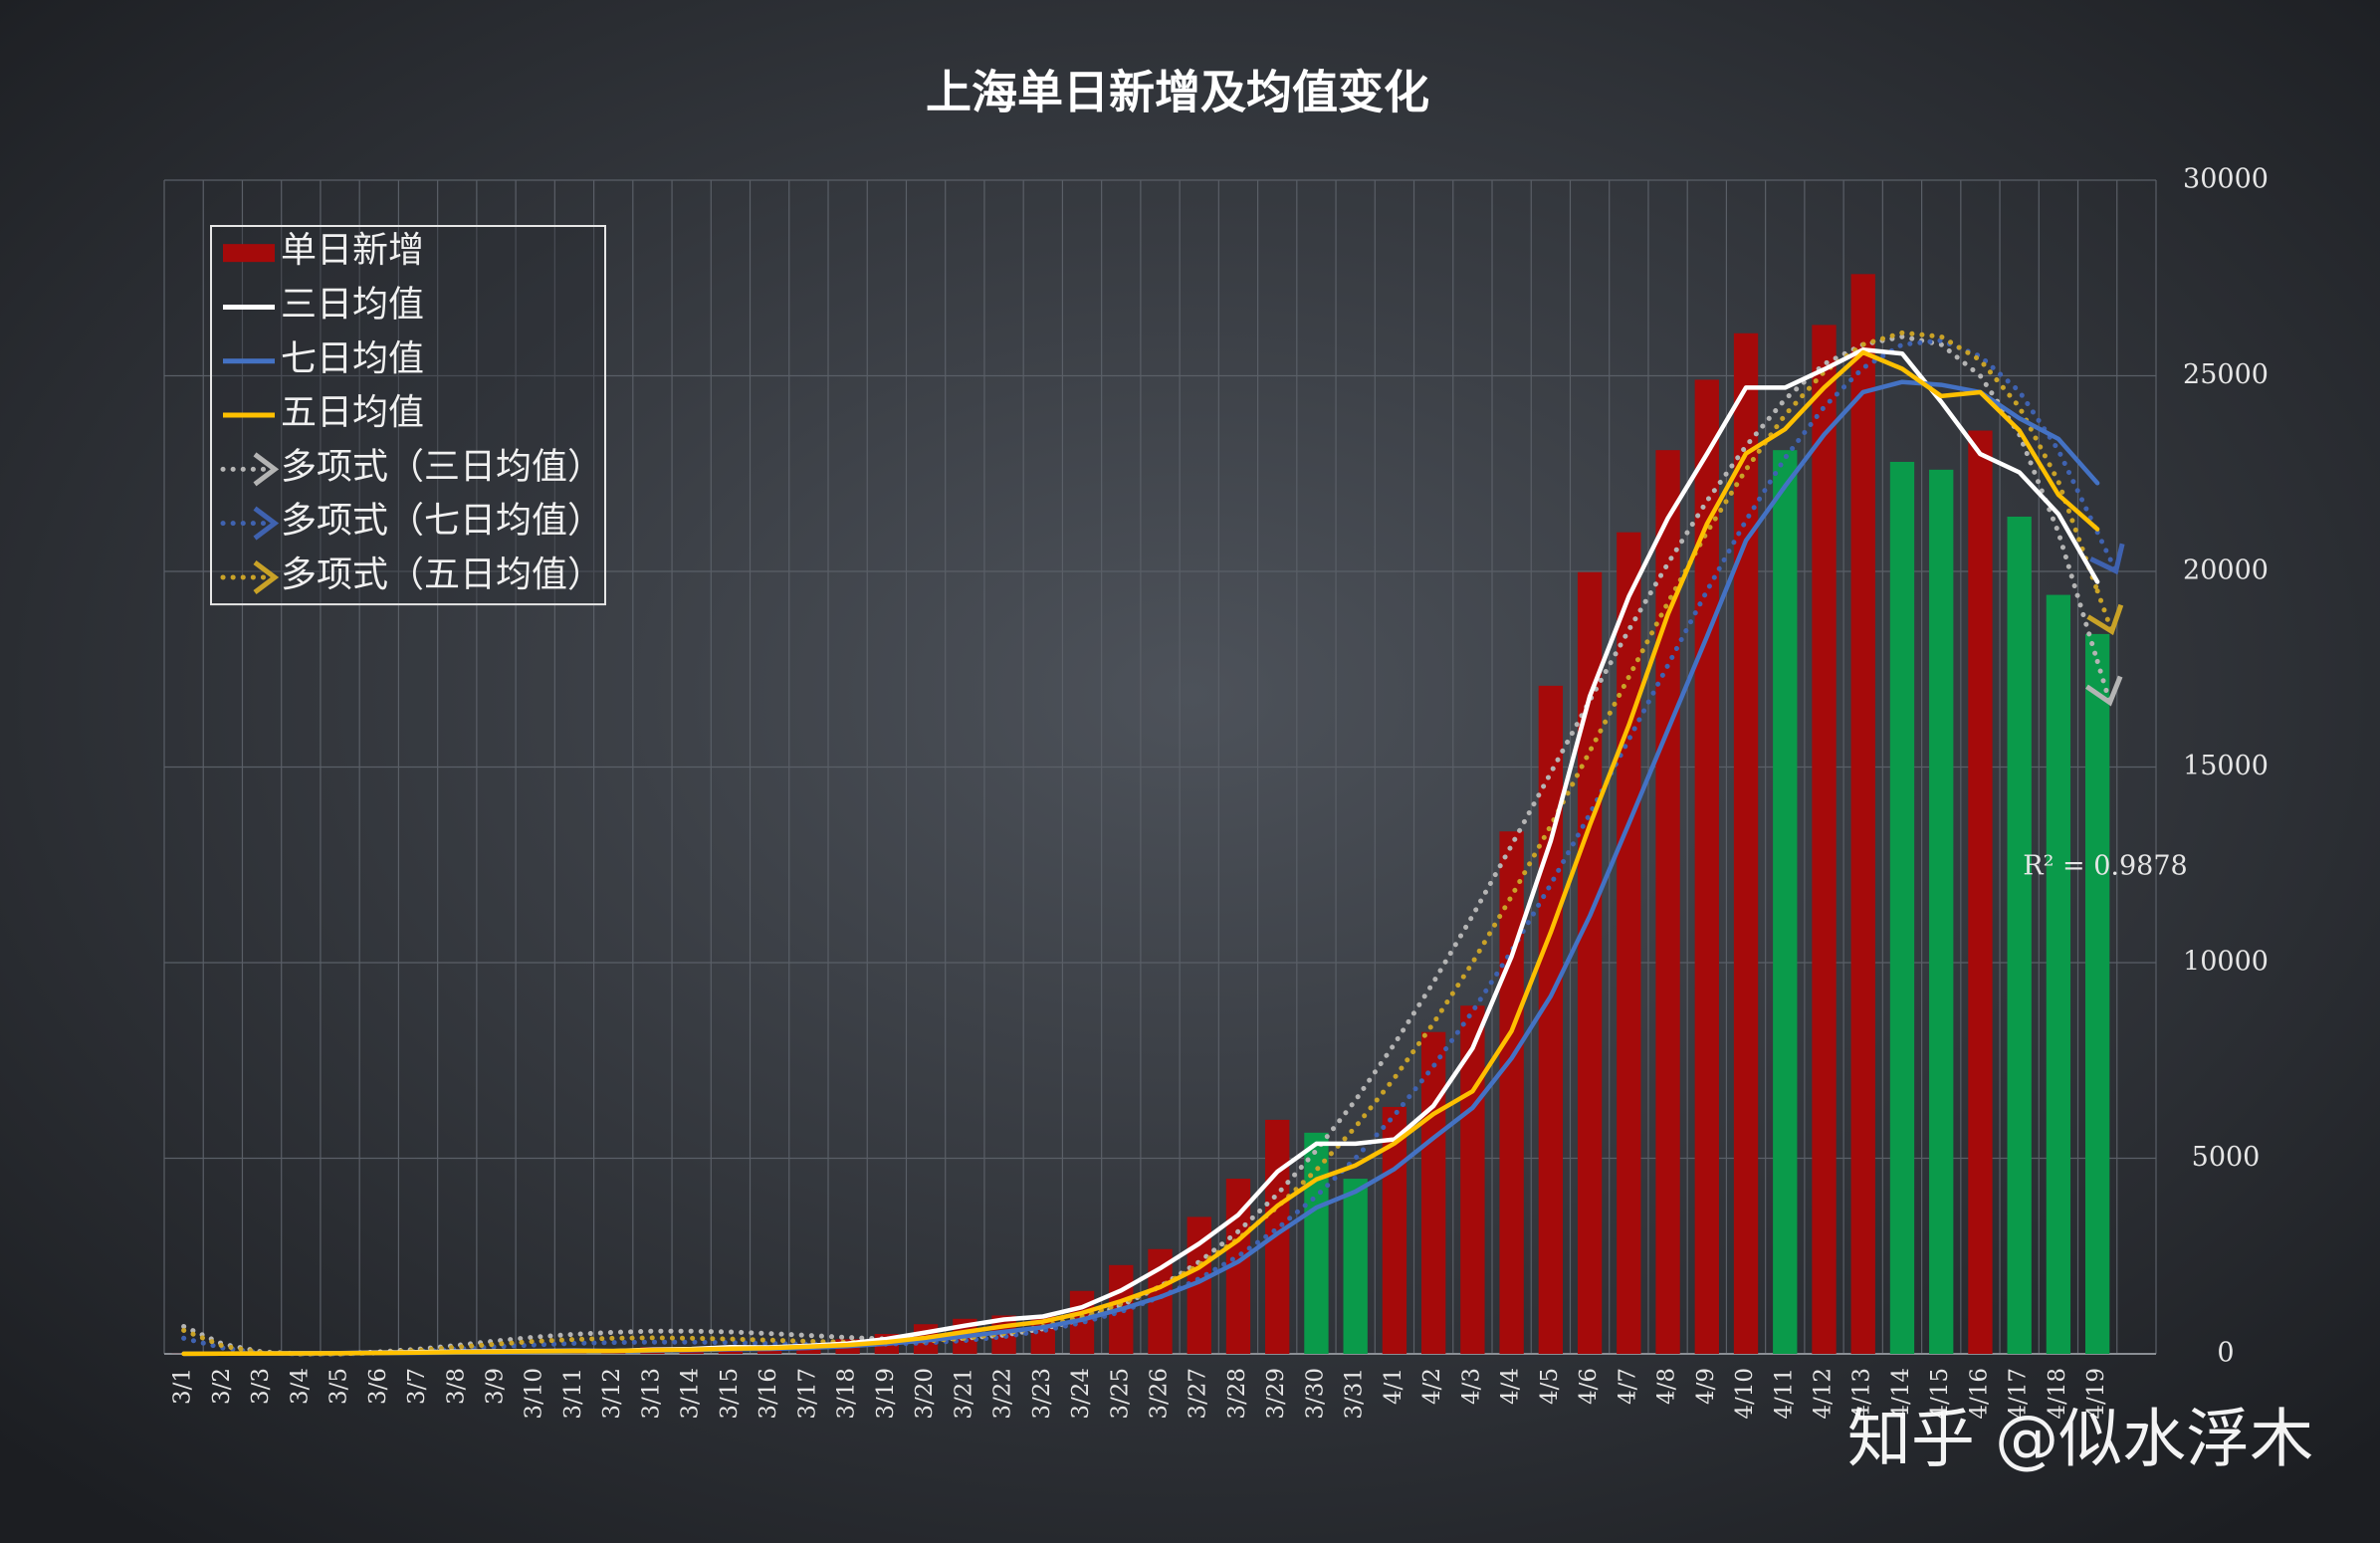 This screenshot has width=2380, height=1543. Describe the element at coordinates (2226, 962) in the screenshot. I see `y-tick-label: 10000` at that location.